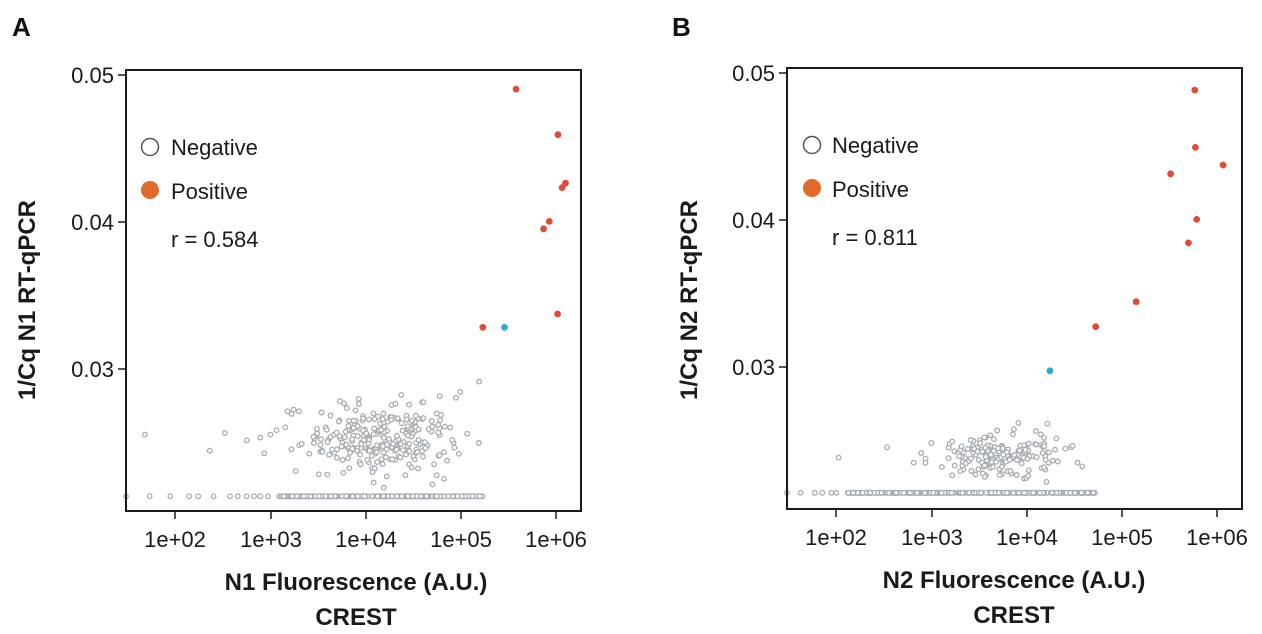 The width and height of the screenshot is (1262, 634). I want to click on panel-a-correlation: r = 0.584, so click(214, 239).